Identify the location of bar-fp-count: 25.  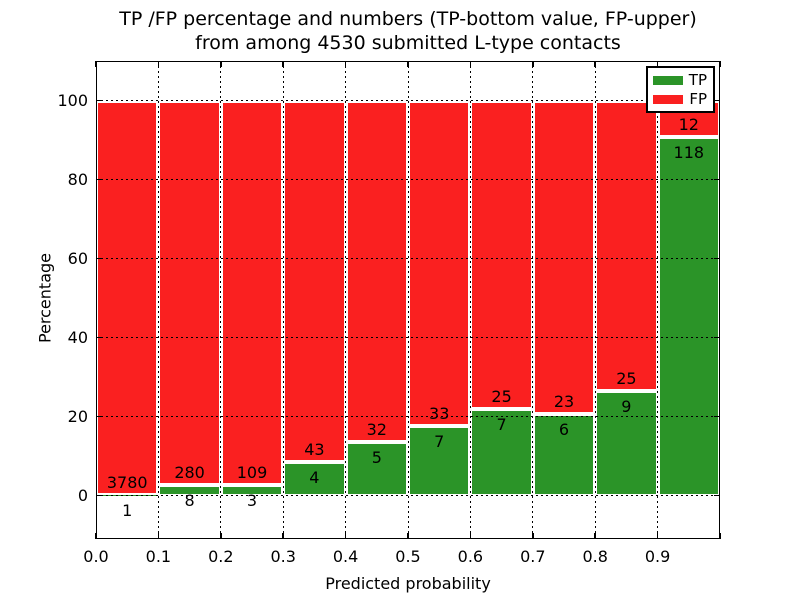
(626, 378).